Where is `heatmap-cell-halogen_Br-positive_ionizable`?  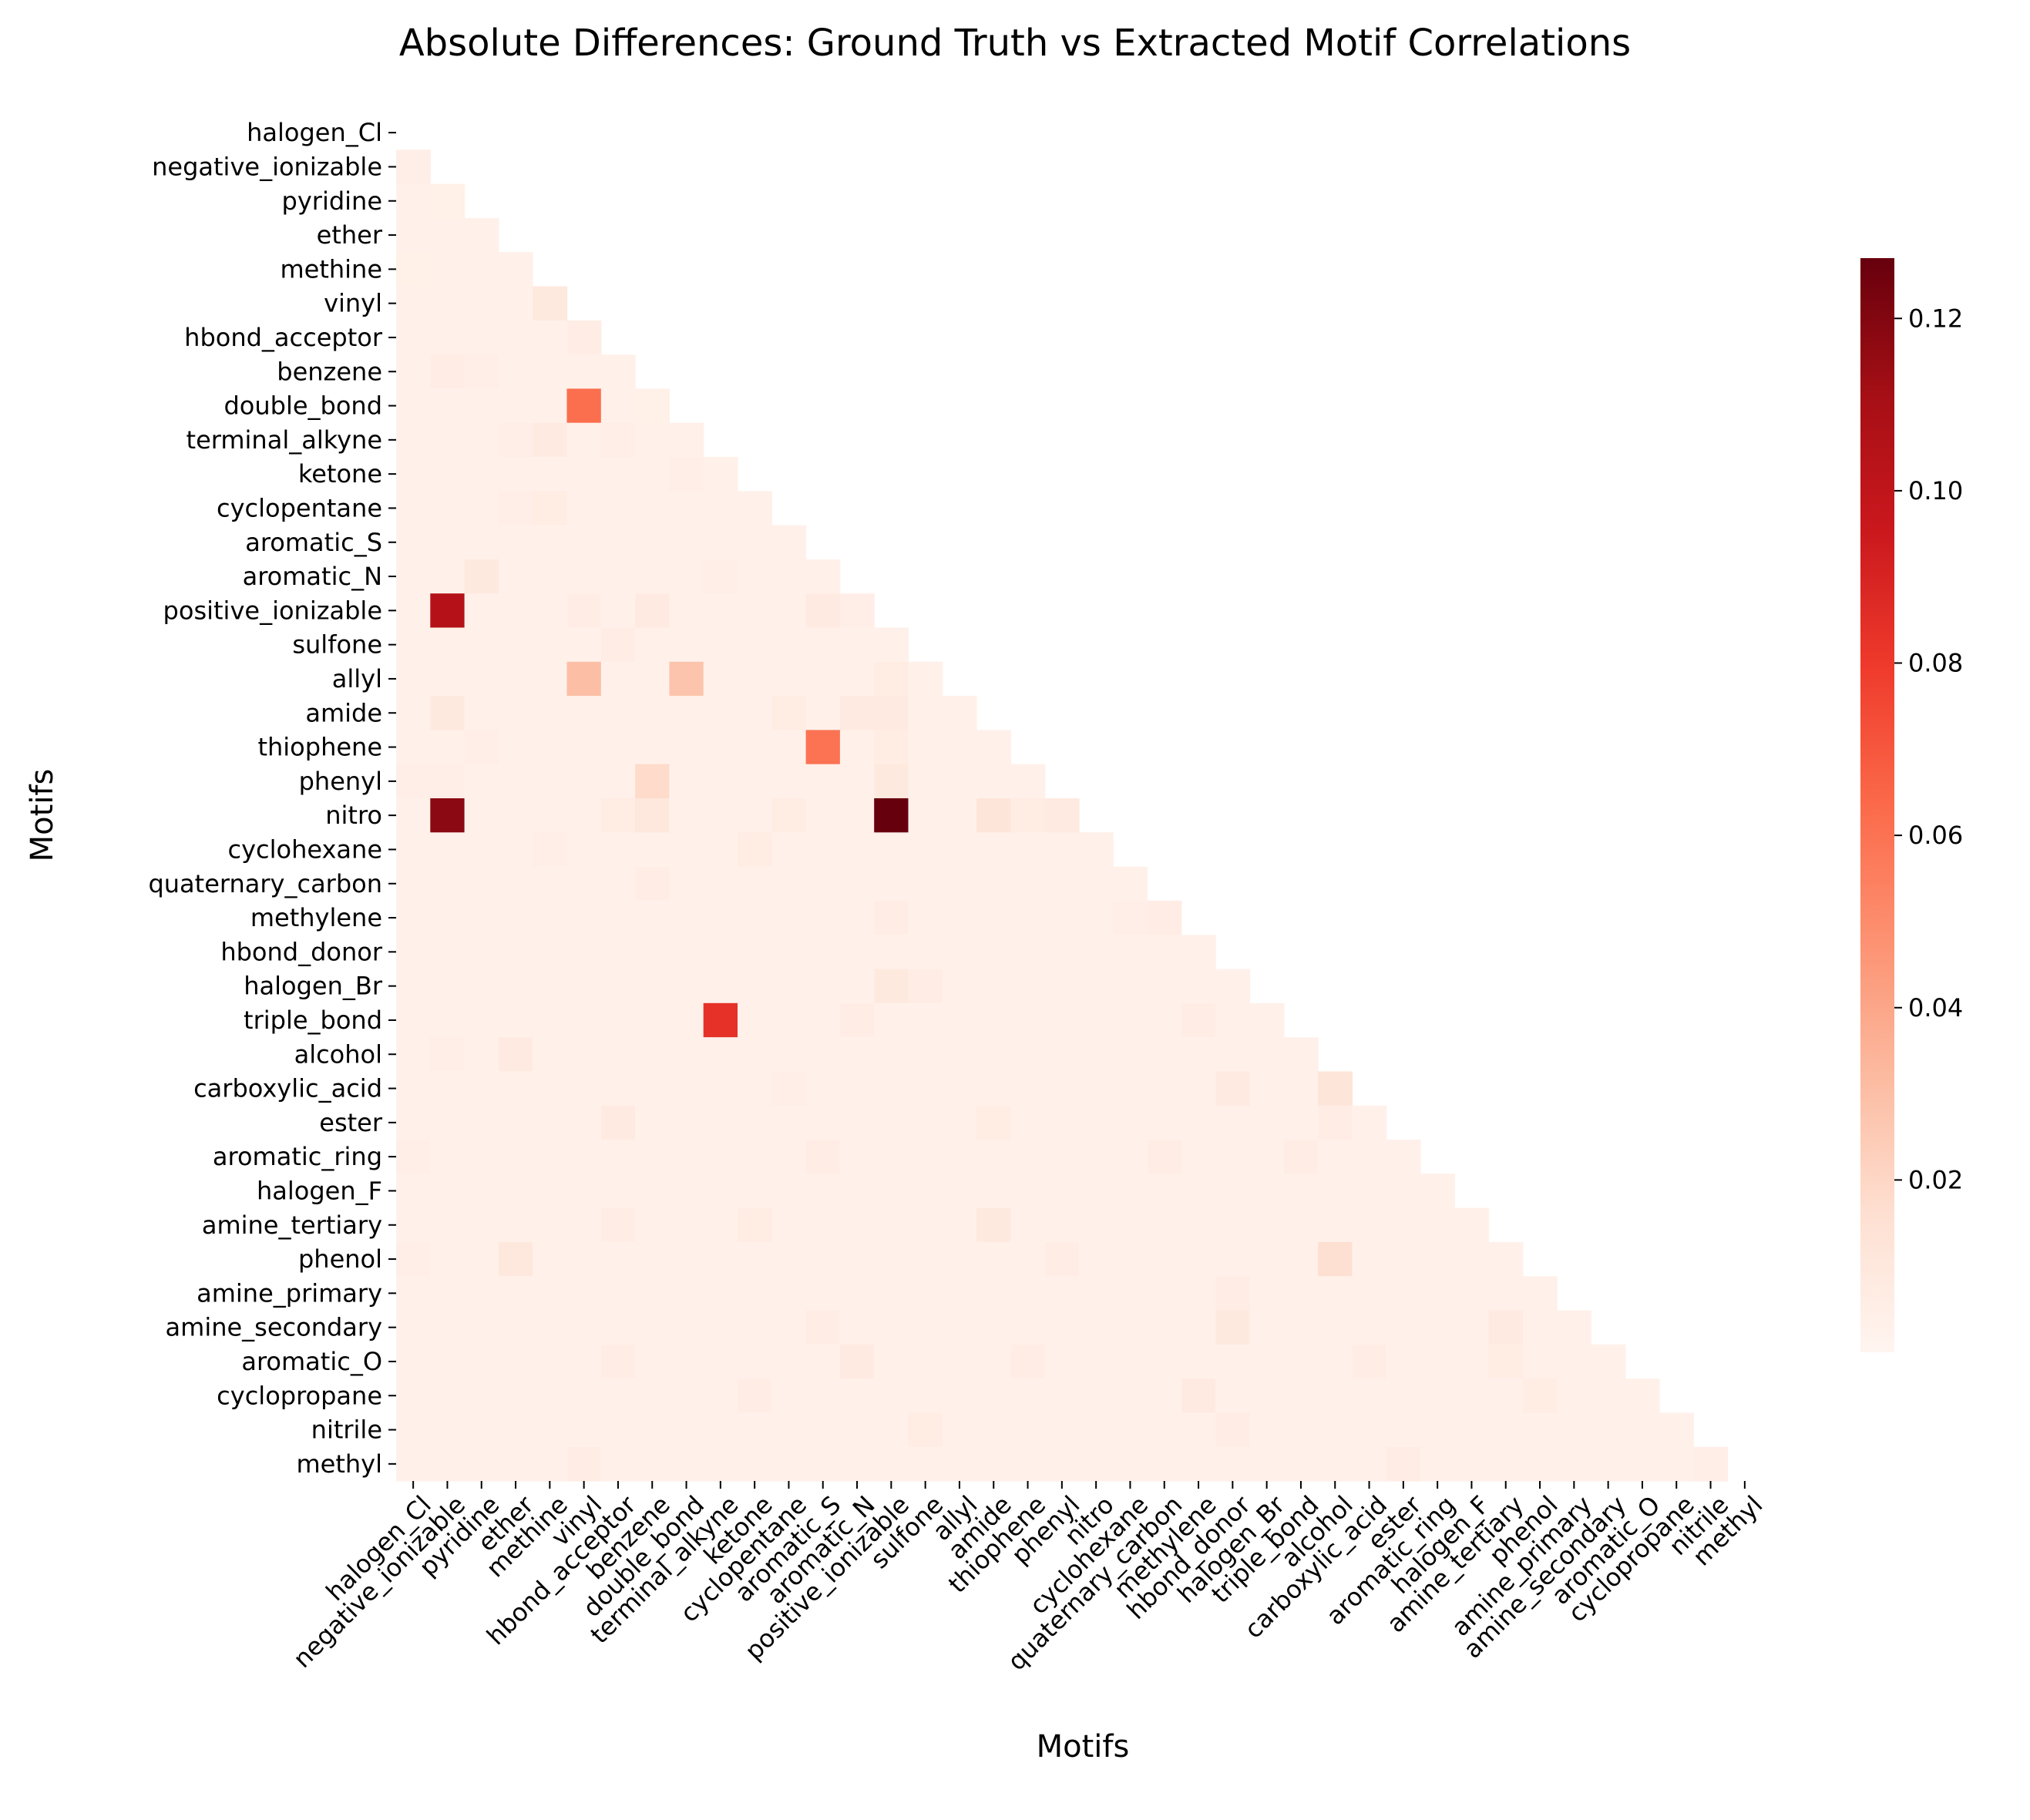 heatmap-cell-halogen_Br-positive_ionizable is located at coordinates (892, 986).